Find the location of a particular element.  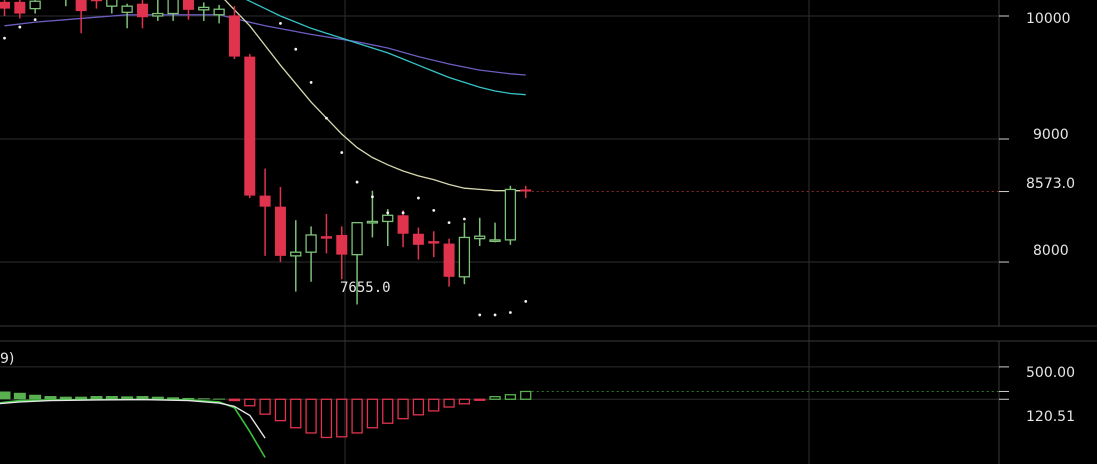

ma-slow-line is located at coordinates (265, 45).